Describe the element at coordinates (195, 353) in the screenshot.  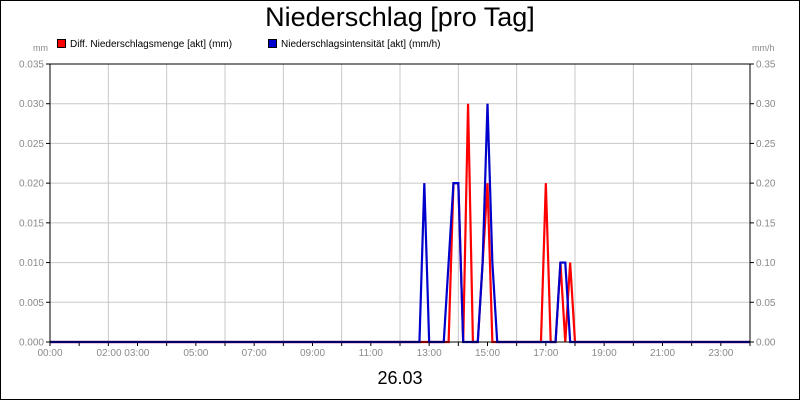
I see `x-tick-label: 05:00` at that location.